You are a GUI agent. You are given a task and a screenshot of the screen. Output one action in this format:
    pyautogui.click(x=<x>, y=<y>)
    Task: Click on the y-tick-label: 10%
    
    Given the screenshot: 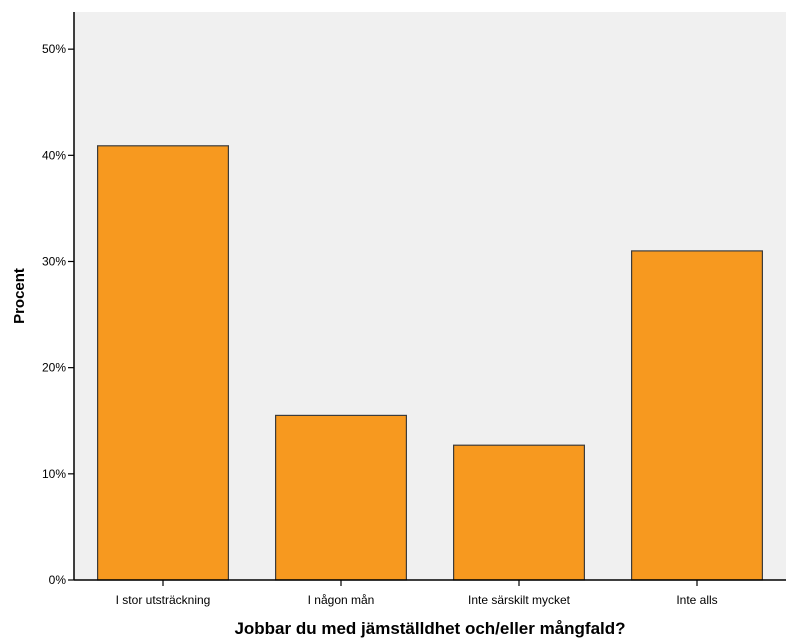 What is the action you would take?
    pyautogui.click(x=54, y=474)
    